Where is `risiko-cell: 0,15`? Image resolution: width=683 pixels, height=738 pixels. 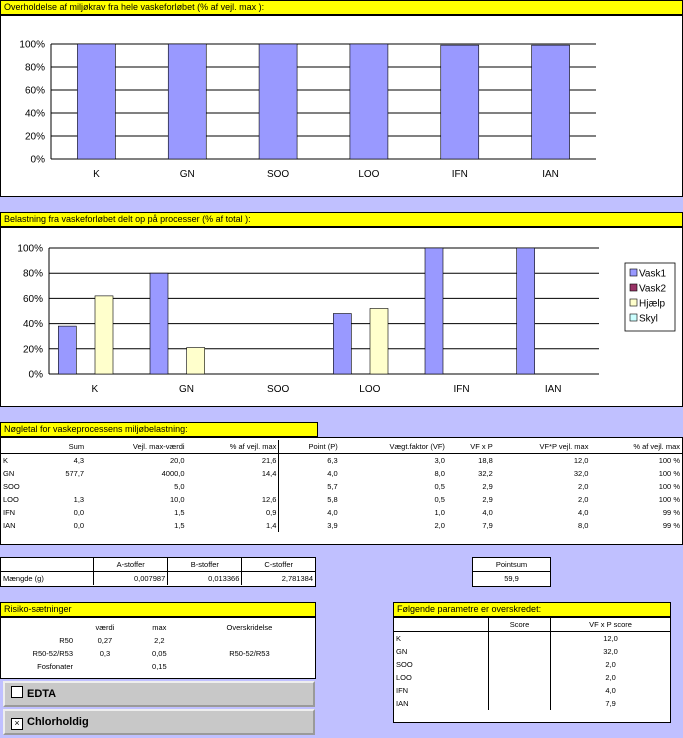 risiko-cell: 0,15 is located at coordinates (159, 666).